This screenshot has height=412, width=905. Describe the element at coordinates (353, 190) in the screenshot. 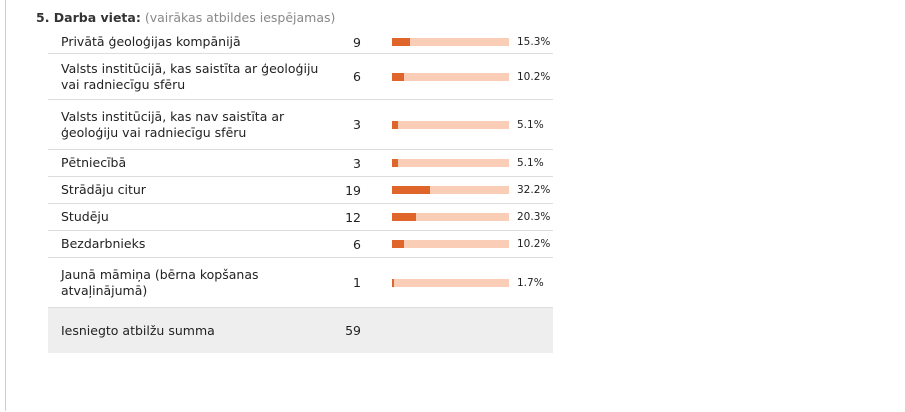

I see `count: 19` at that location.